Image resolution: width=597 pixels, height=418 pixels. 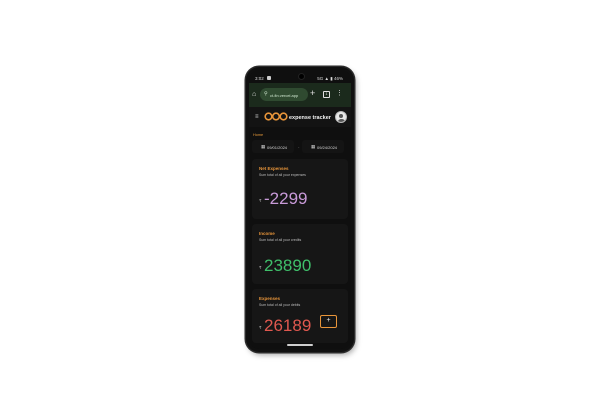 I want to click on date-to-value: 09/24/2024, so click(x=327, y=147).